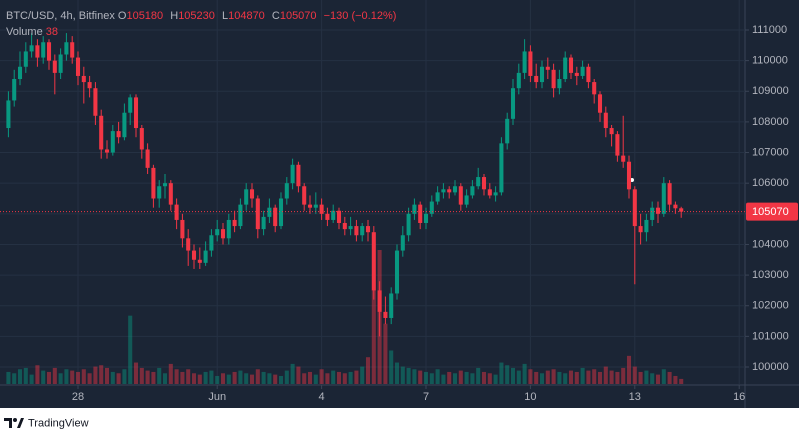 The image size is (799, 438). What do you see at coordinates (770, 306) in the screenshot?
I see `y-tick-label: 102000` at bounding box center [770, 306].